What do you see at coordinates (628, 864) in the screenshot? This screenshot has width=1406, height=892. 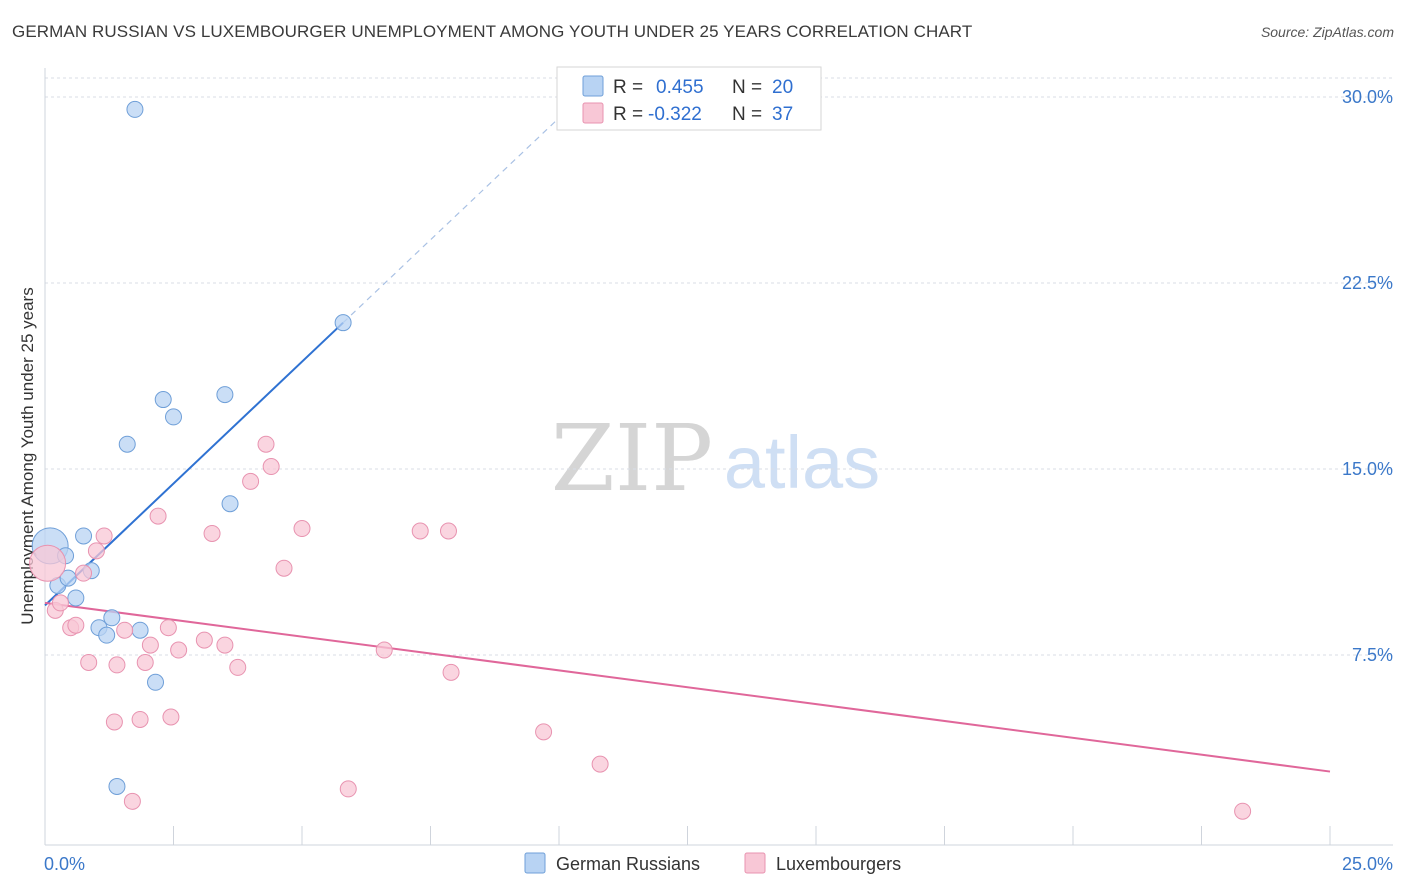 I see `series-legend-label-german-russians: German Russians` at bounding box center [628, 864].